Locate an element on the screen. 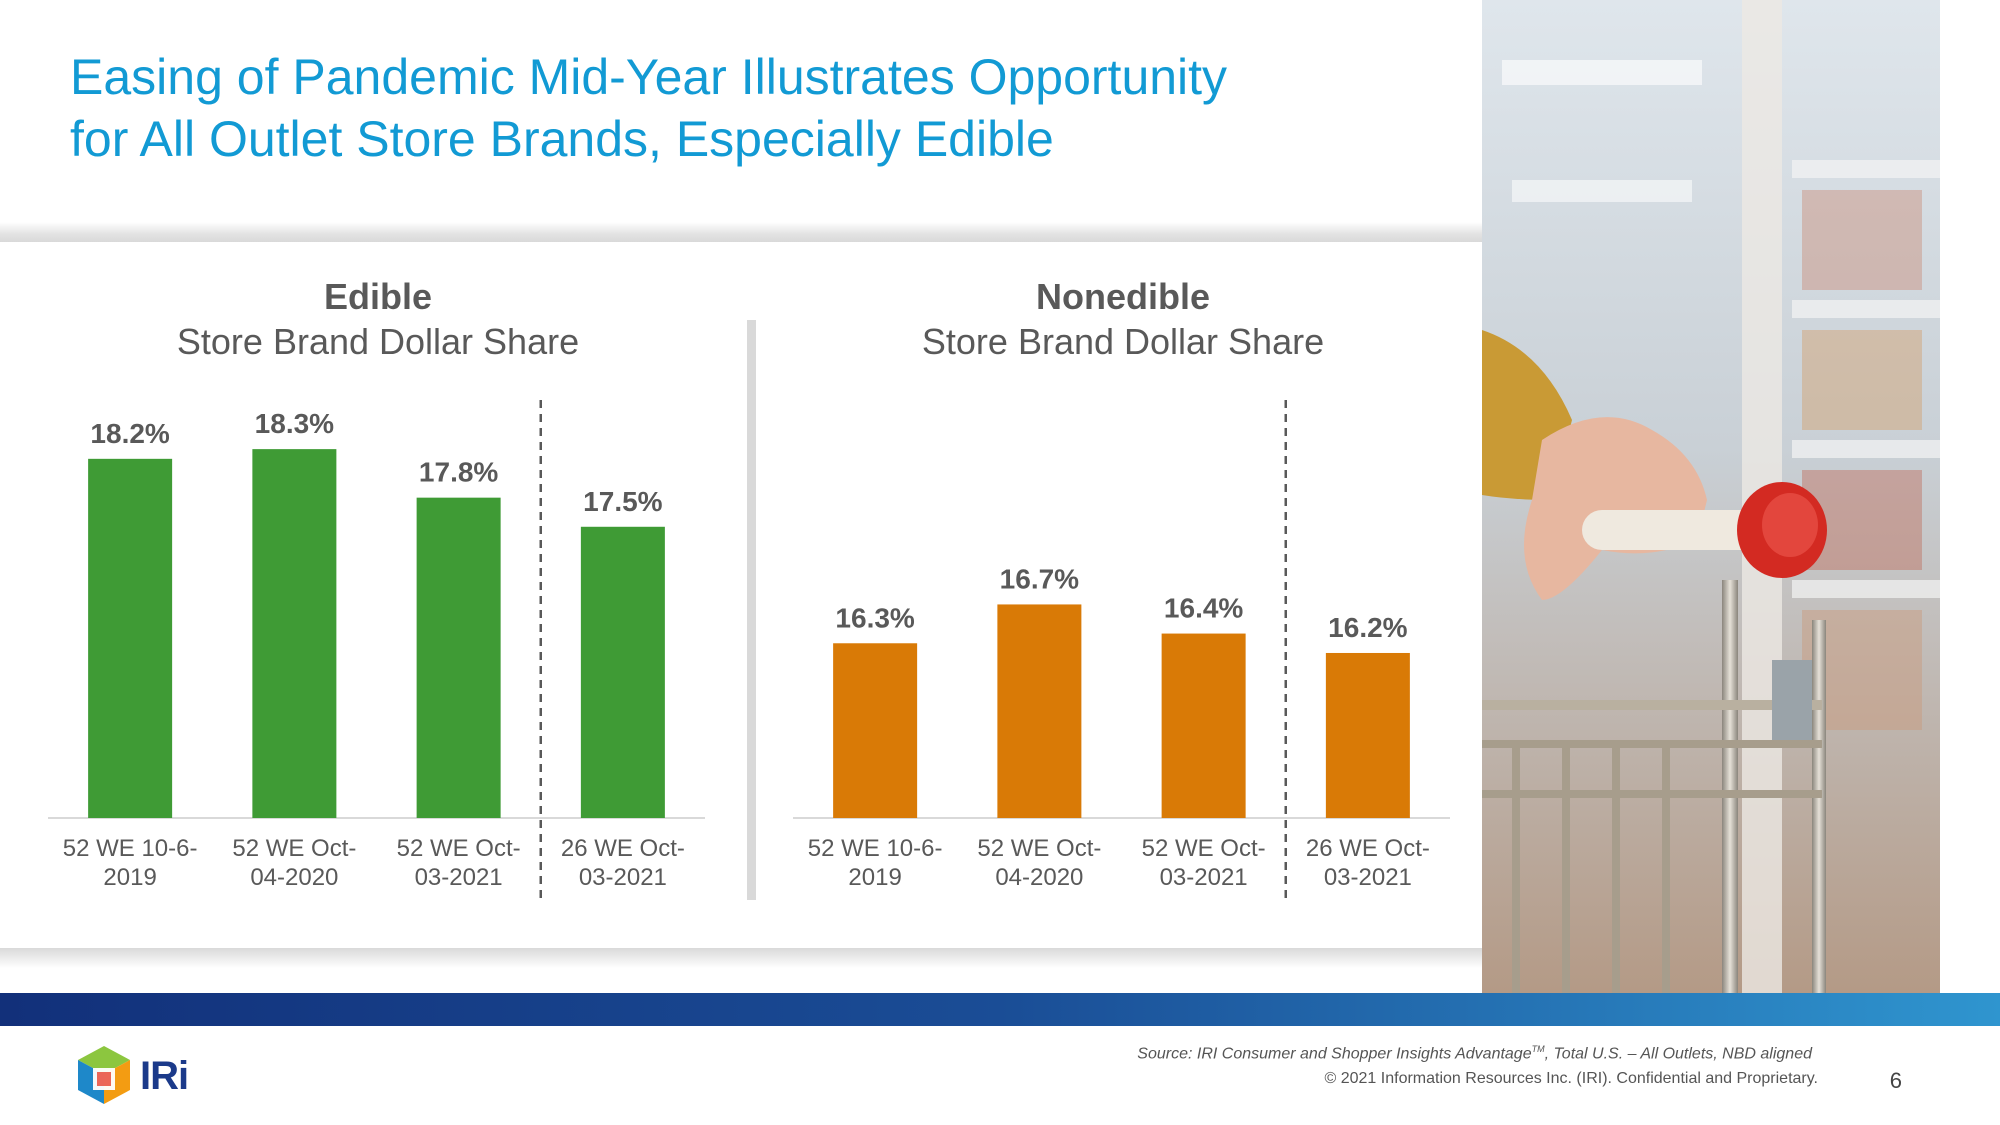  page-number: 6 is located at coordinates (1895, 1080).